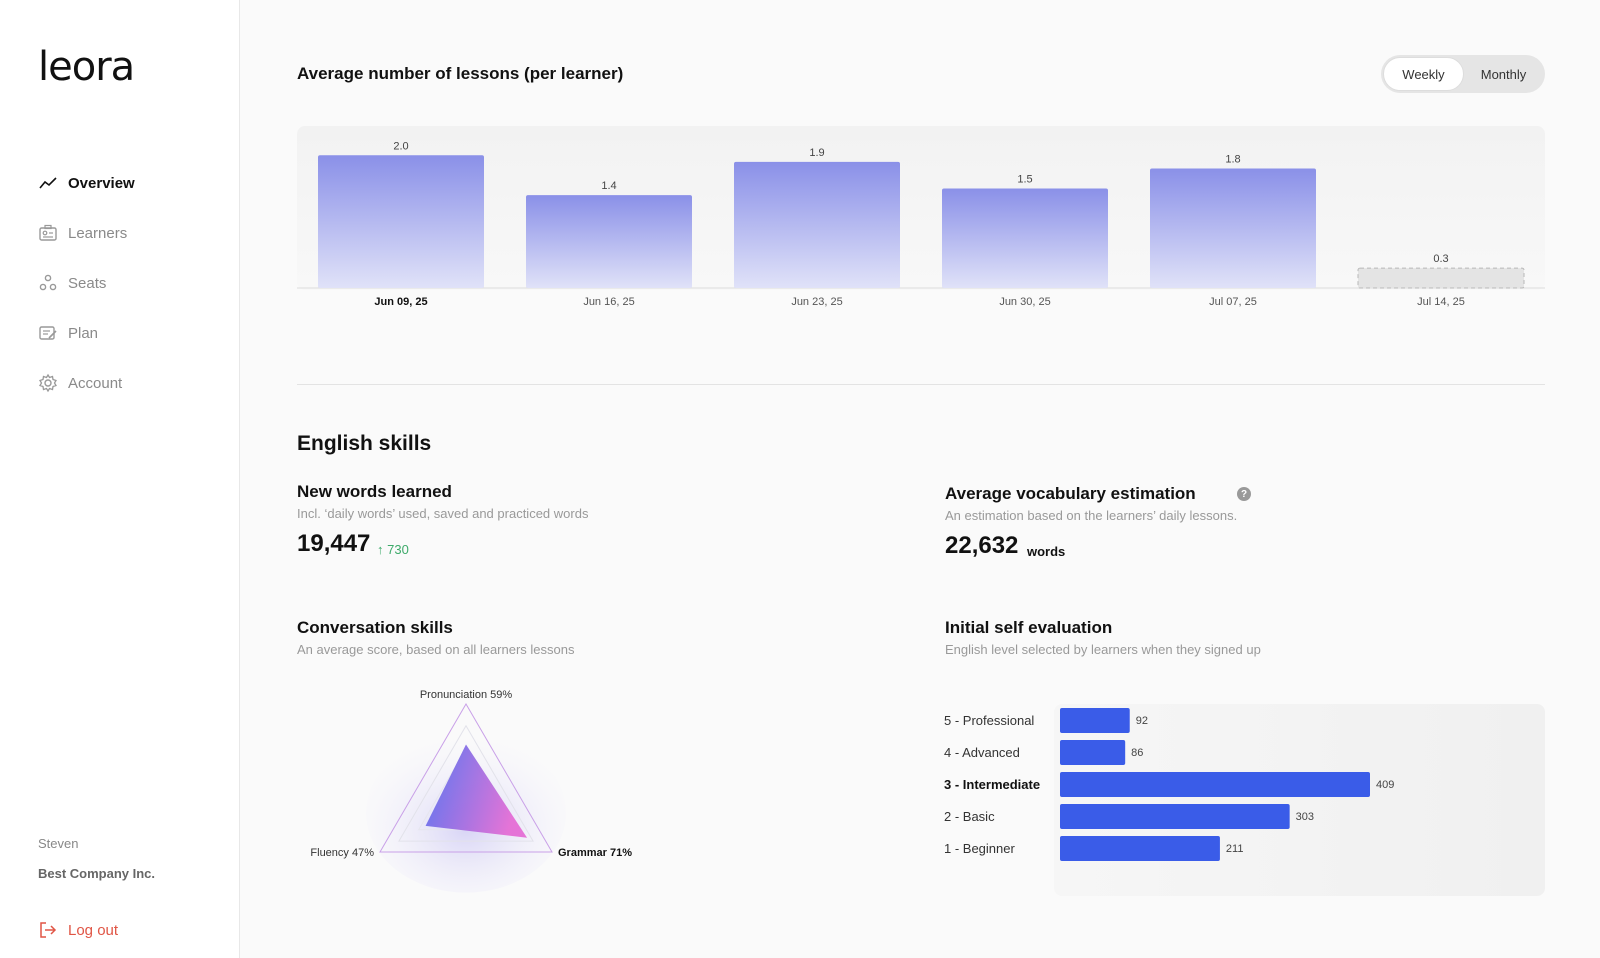 The height and width of the screenshot is (958, 1600). I want to click on sidebar-nav: Overview Learners Seats Plan Account, so click(128, 283).